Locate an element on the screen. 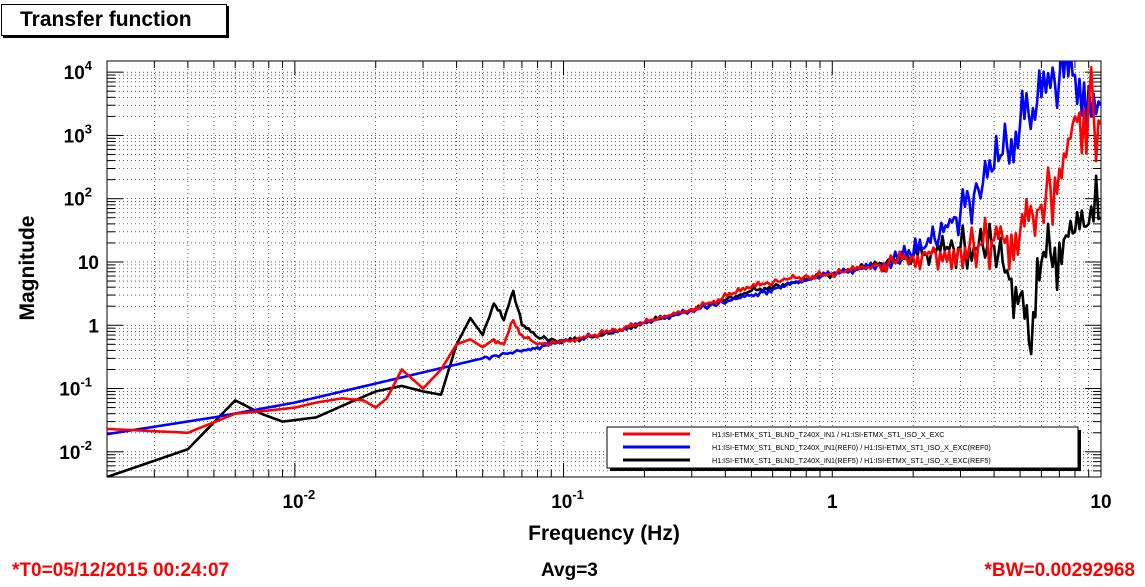  x-tick-label: 10⁻² is located at coordinates (298, 500).